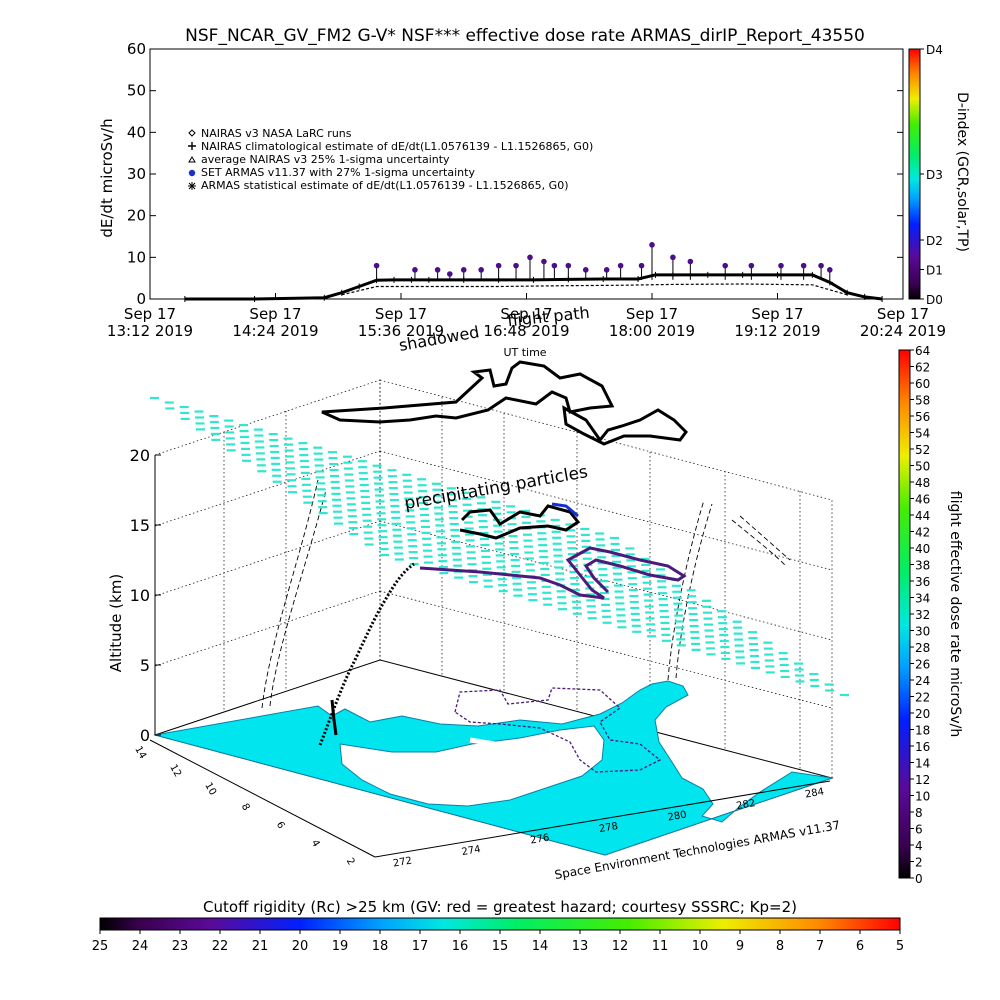 The height and width of the screenshot is (1000, 1000). Describe the element at coordinates (524, 352) in the screenshot. I see `ut-time-label: UT time` at that location.